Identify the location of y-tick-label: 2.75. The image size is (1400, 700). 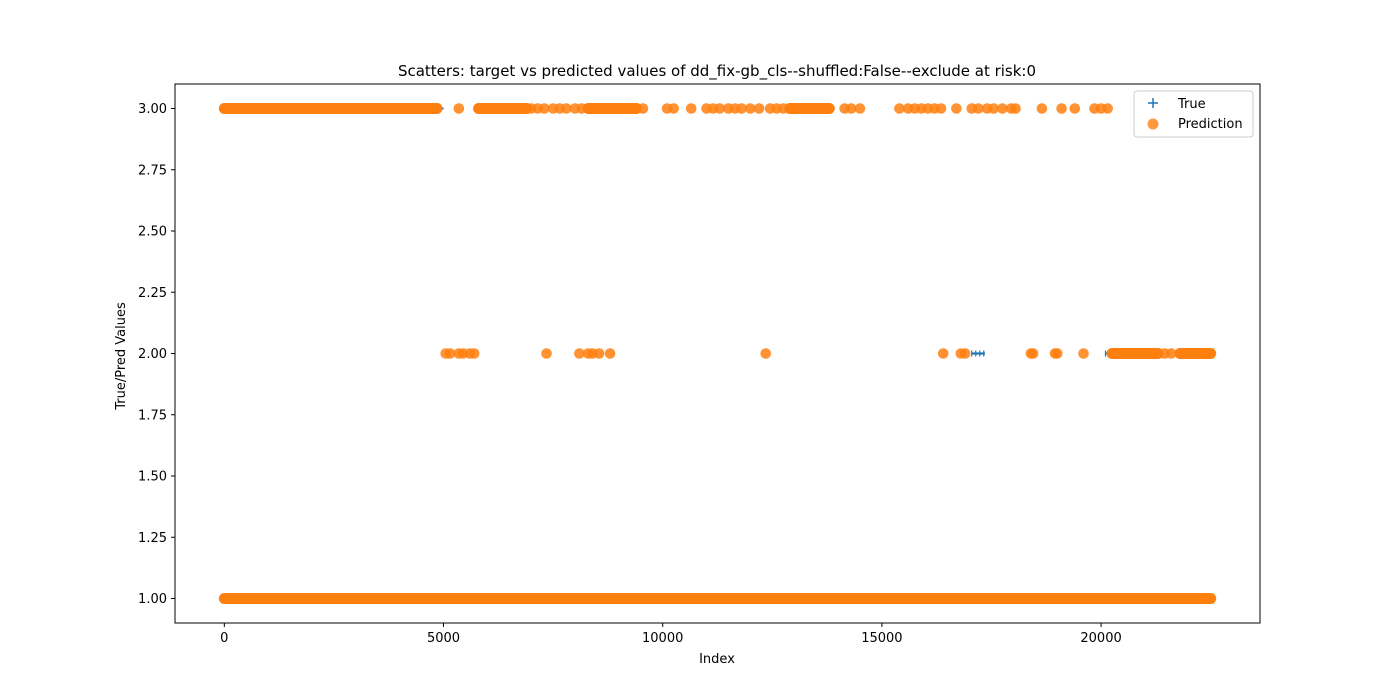
(152, 170).